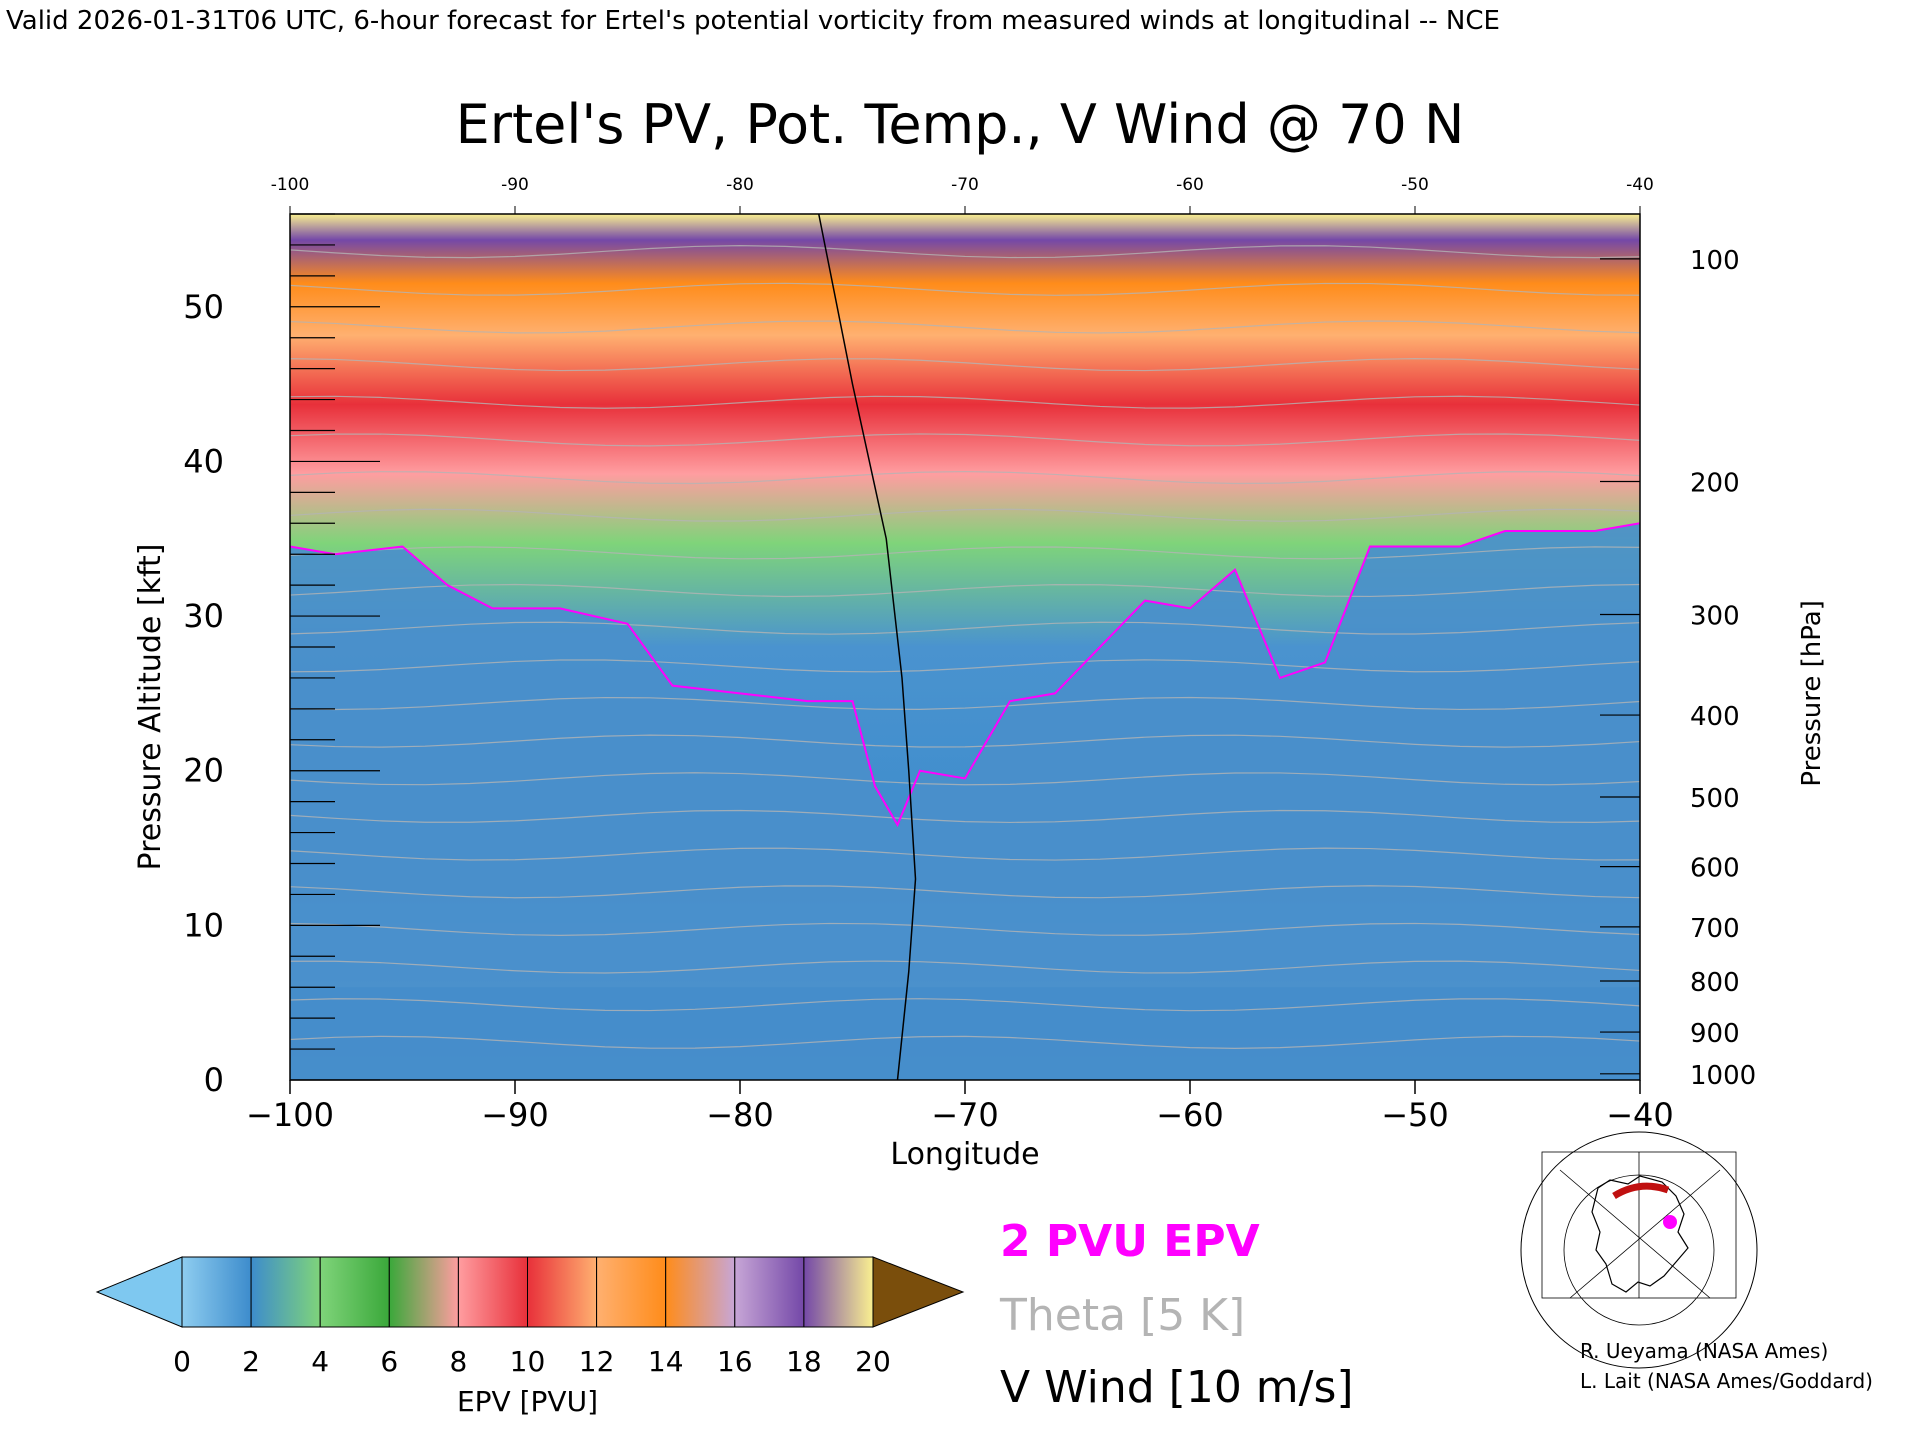  I want to click on x-axis-label: Longitude, so click(964, 1154).